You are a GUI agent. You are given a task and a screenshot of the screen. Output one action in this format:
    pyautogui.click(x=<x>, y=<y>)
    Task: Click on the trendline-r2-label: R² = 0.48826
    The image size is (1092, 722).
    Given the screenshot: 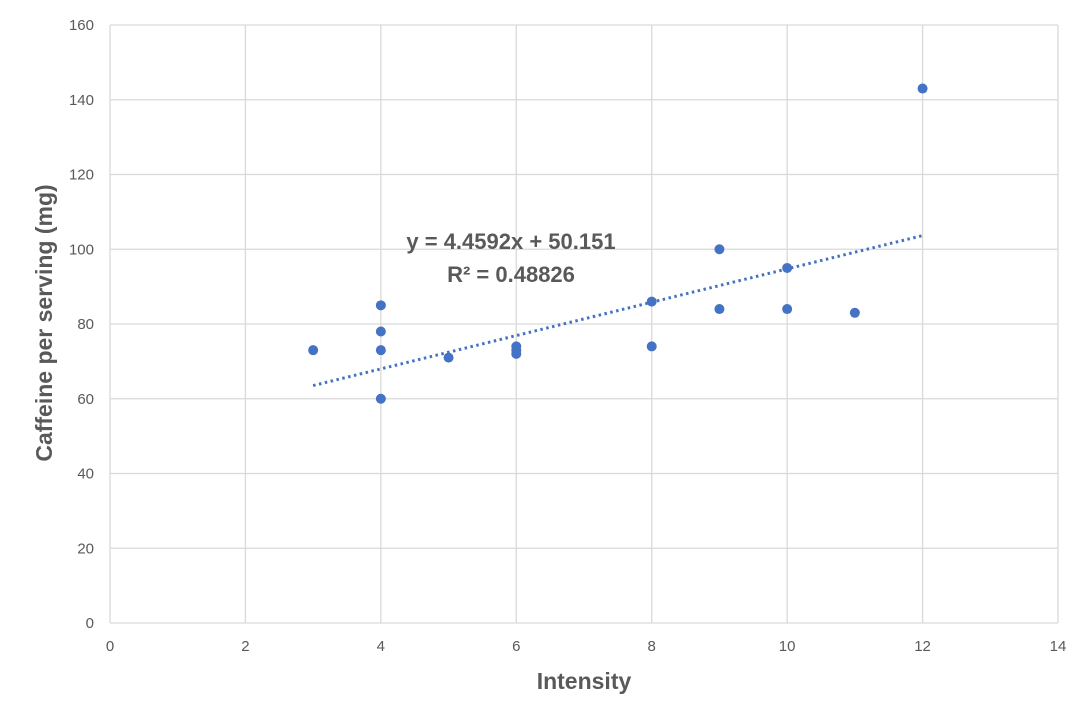 What is the action you would take?
    pyautogui.click(x=511, y=274)
    